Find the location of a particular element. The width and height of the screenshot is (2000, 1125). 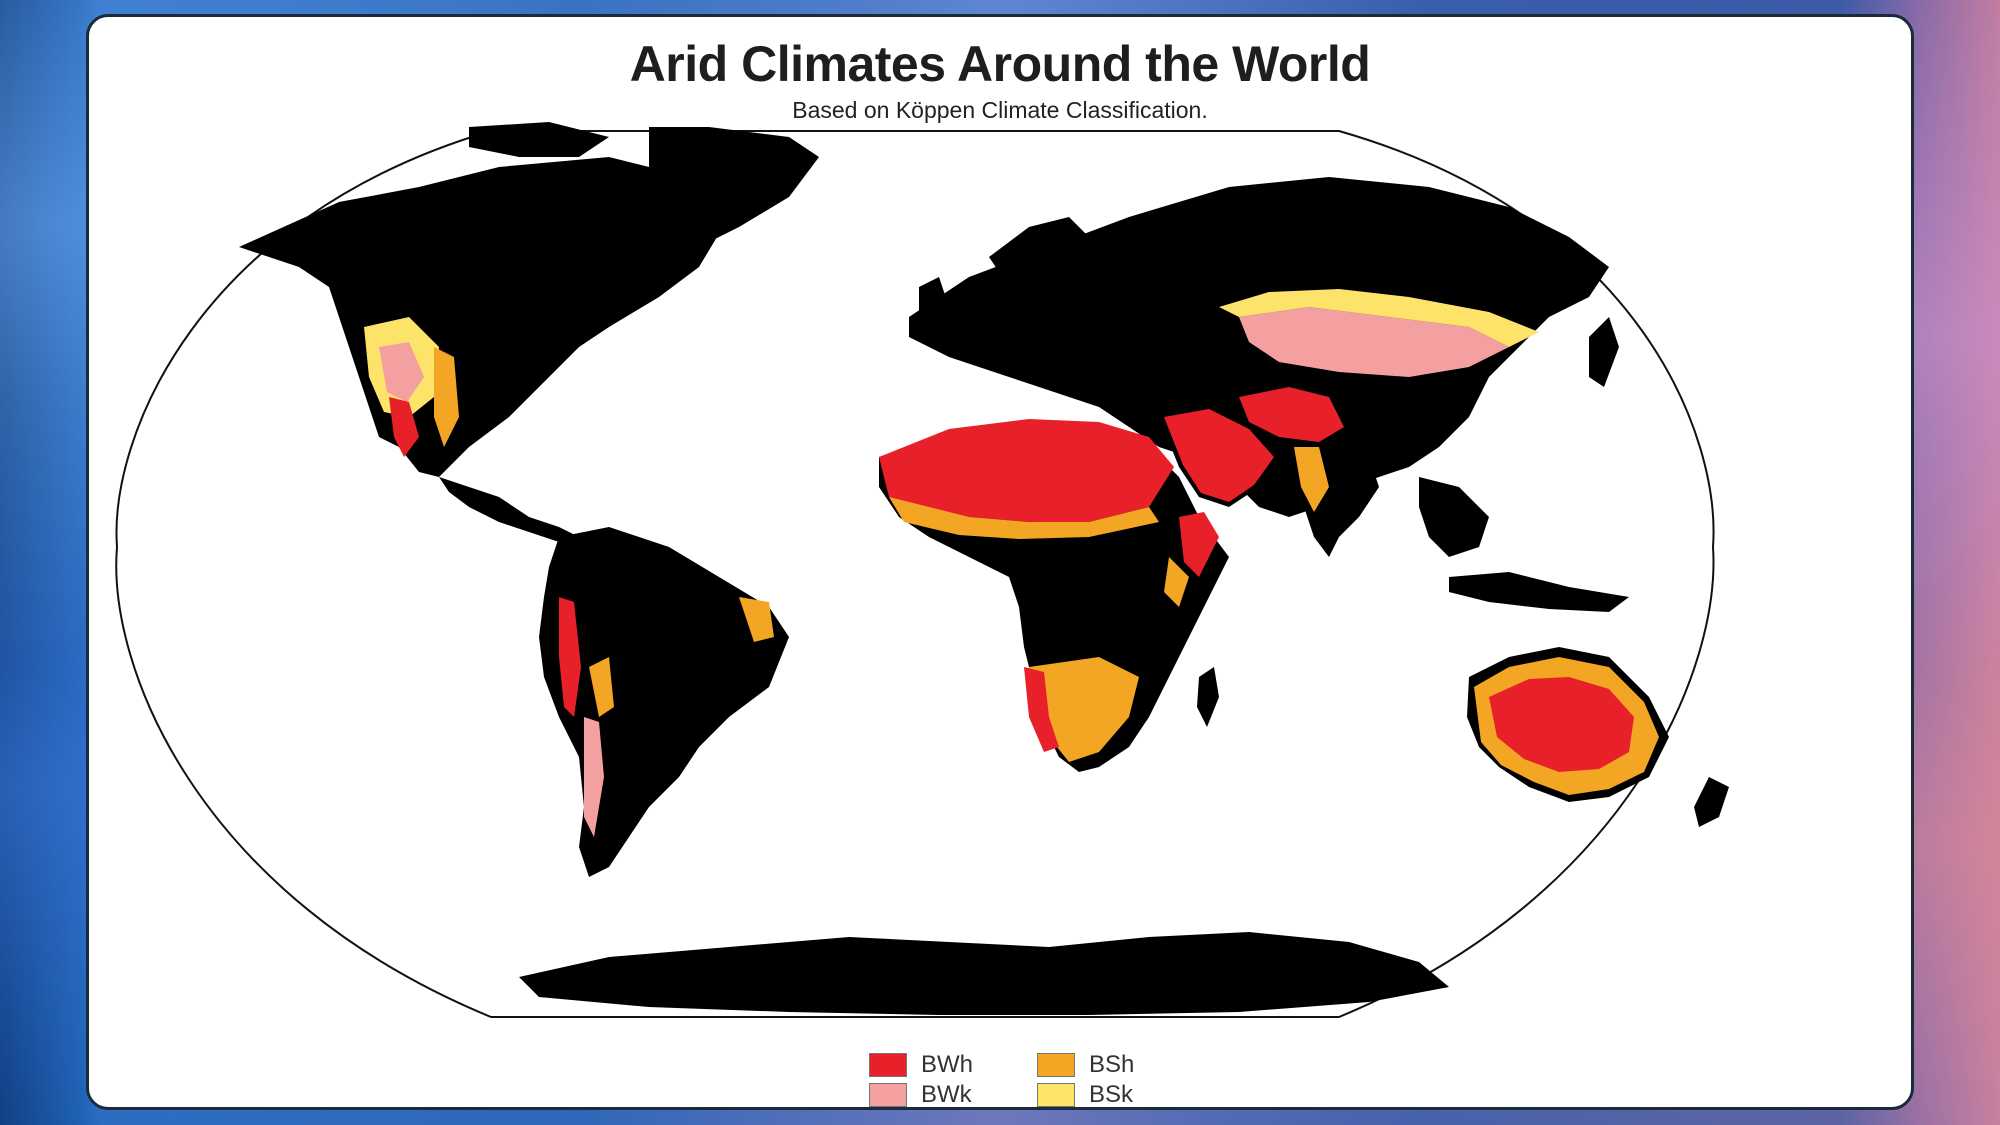

iran-bwh is located at coordinates (1291, 414).